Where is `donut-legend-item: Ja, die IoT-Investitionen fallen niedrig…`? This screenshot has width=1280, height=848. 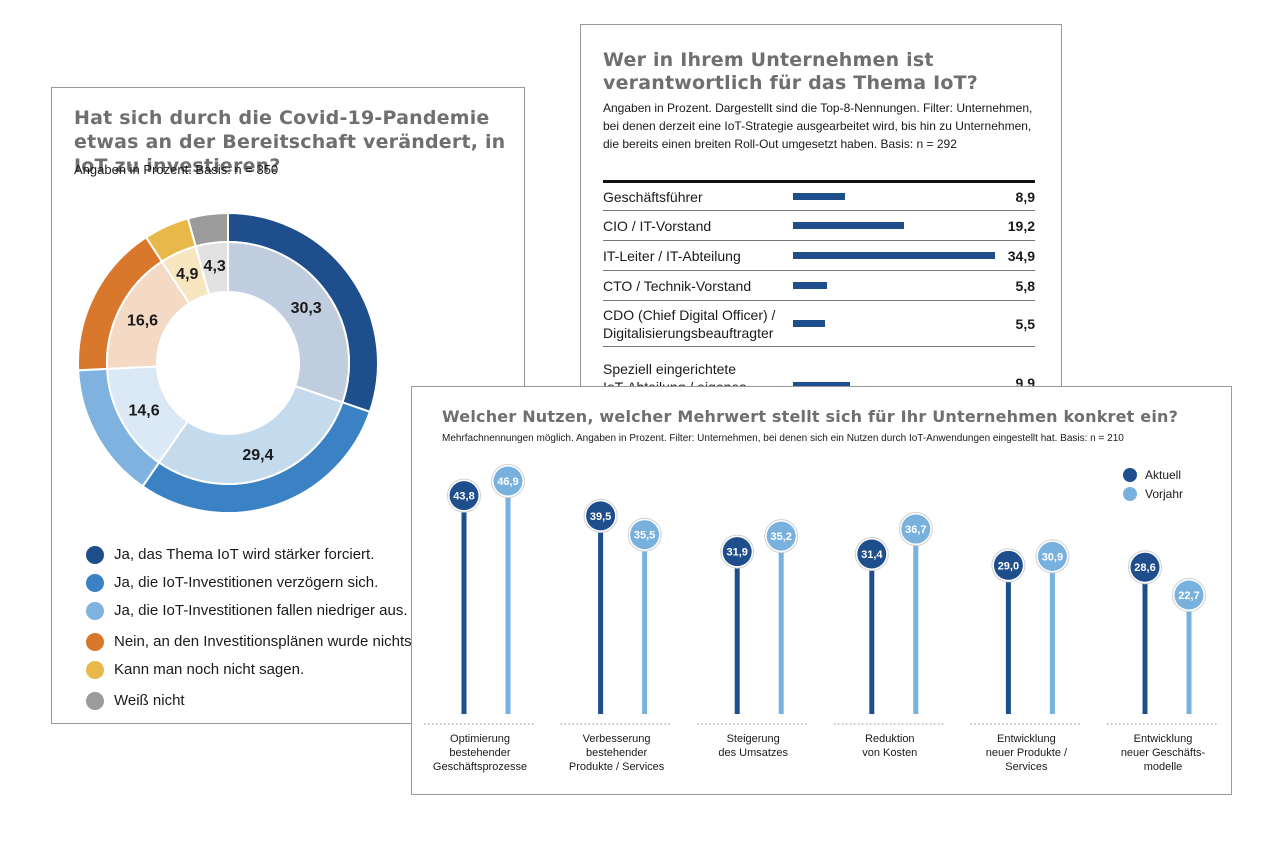 donut-legend-item: Ja, die IoT-Investitionen fallen niedrig… is located at coordinates (306, 610).